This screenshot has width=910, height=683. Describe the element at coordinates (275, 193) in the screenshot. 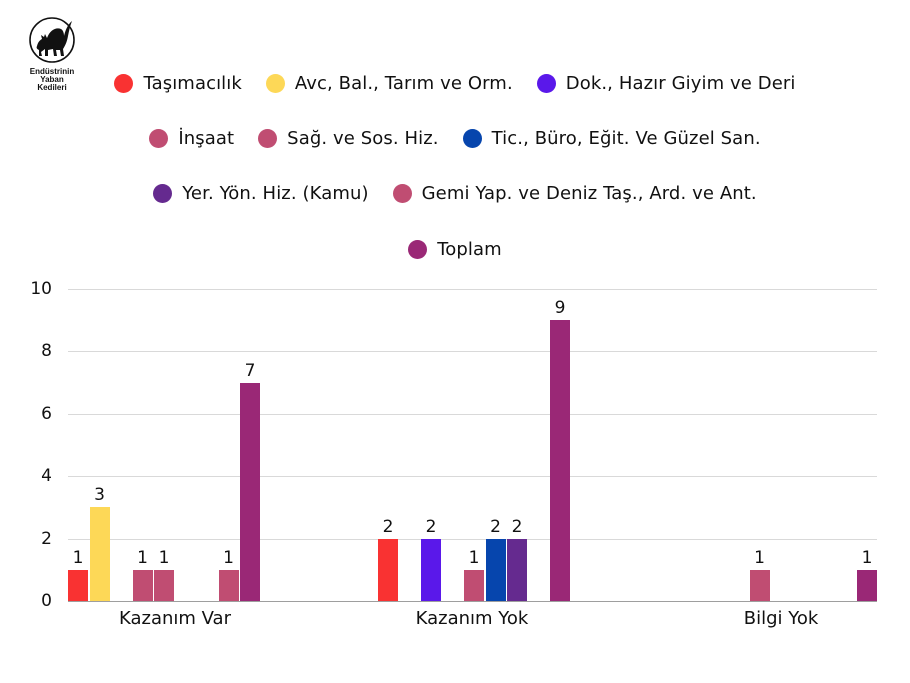

I see `legend-label: Yer. Yön. Hiz. (Kamu)` at that location.